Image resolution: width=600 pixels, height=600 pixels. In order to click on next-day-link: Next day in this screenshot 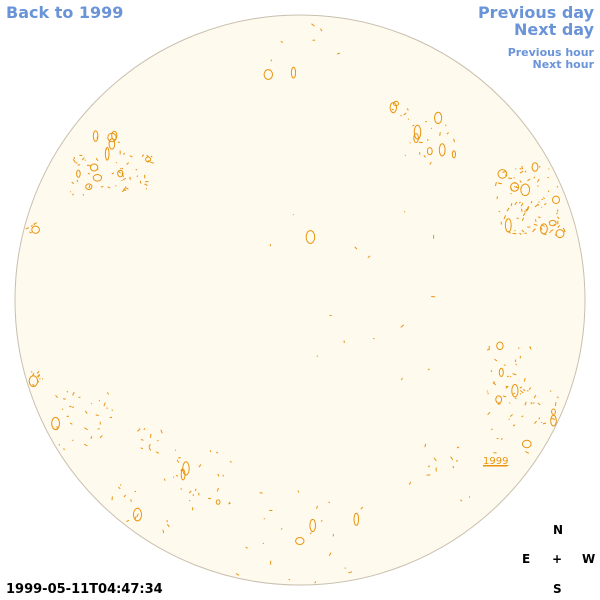, I will do `click(554, 29)`.